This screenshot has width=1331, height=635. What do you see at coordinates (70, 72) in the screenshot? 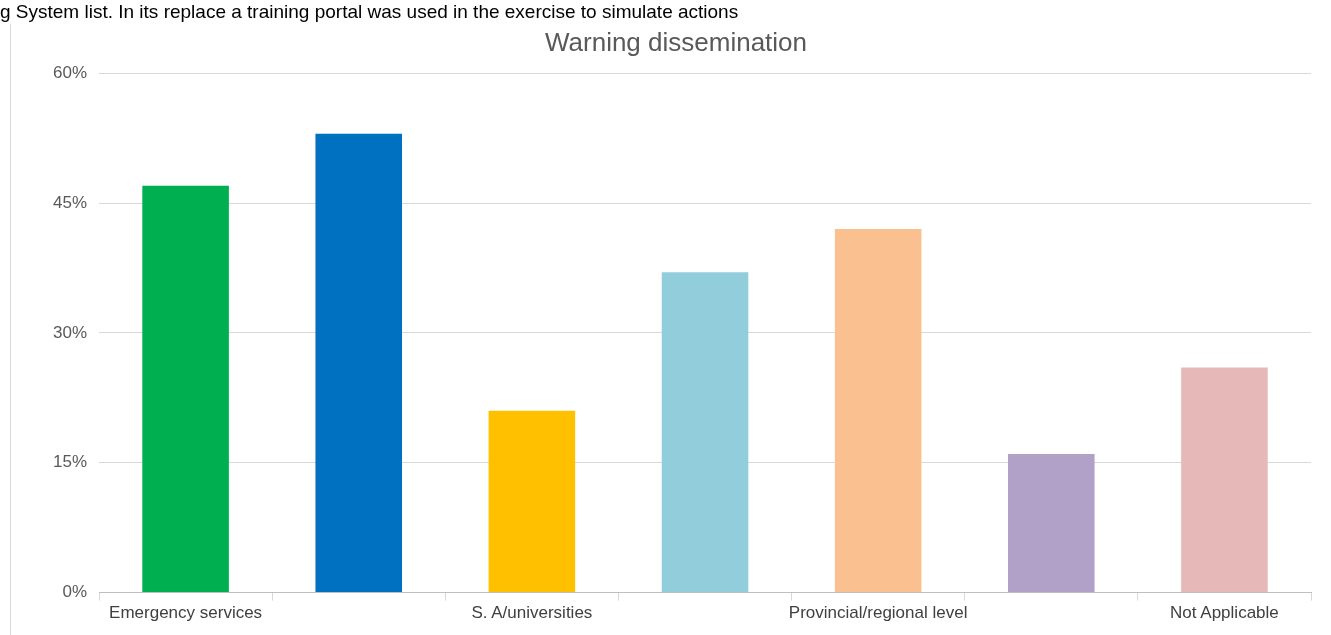
I see `y-tick-label: 60%` at bounding box center [70, 72].